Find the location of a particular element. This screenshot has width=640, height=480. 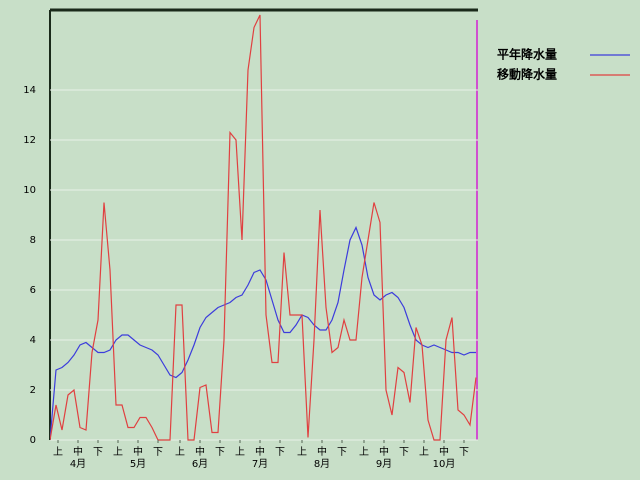

month-label: 9月 is located at coordinates (384, 464).